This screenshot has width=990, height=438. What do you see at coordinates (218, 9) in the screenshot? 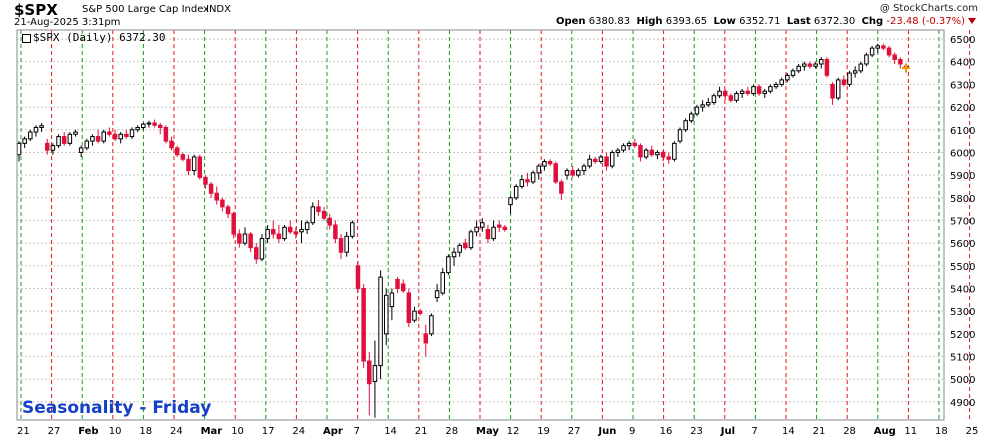
I see `exchange-label: INDX` at bounding box center [218, 9].